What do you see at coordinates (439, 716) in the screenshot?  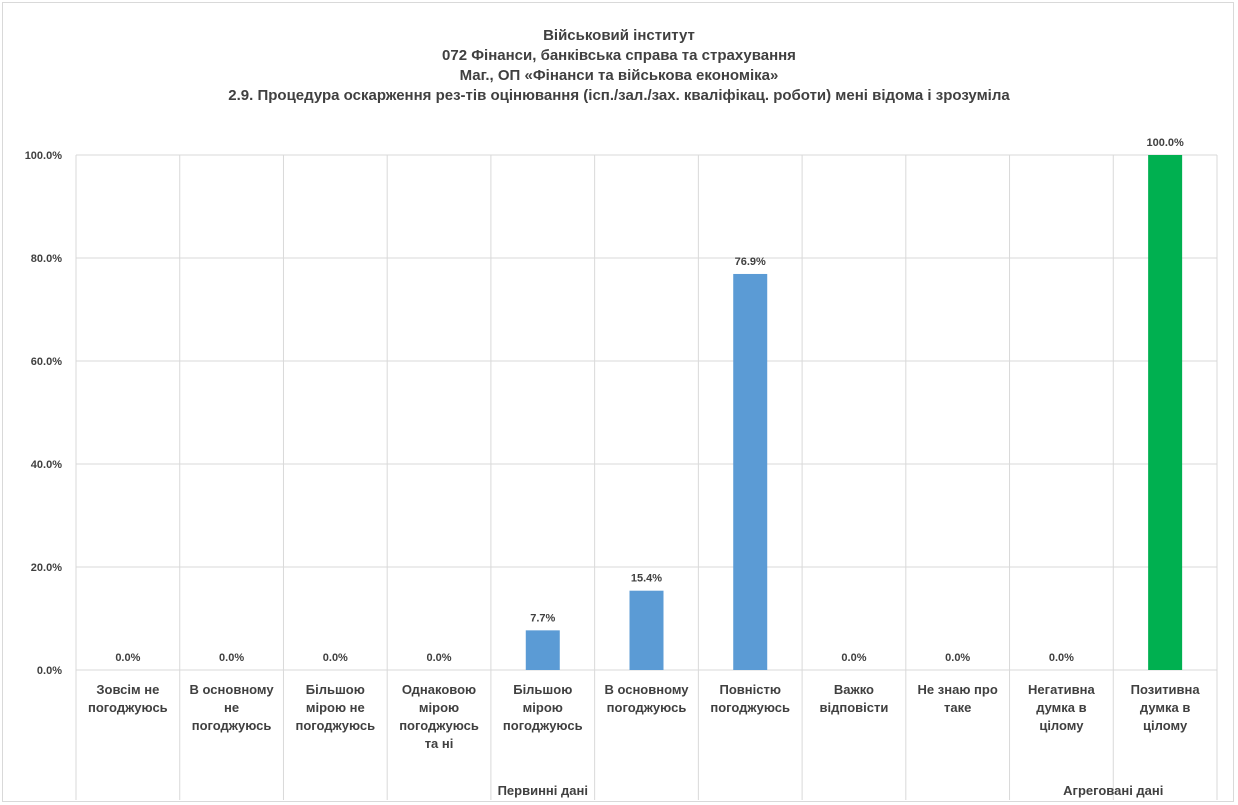 I see `category-label: Однаковою мірою погоджуюсь та ні` at bounding box center [439, 716].